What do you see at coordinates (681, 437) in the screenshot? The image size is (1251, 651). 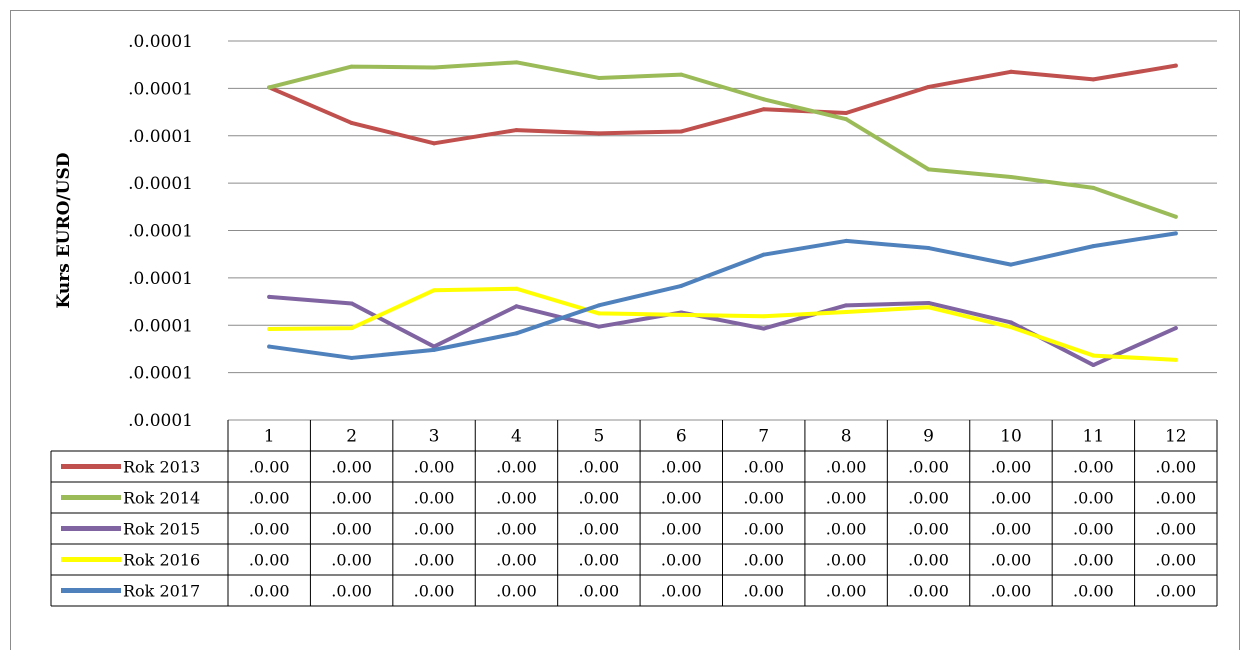 I see `category-label: 6` at bounding box center [681, 437].